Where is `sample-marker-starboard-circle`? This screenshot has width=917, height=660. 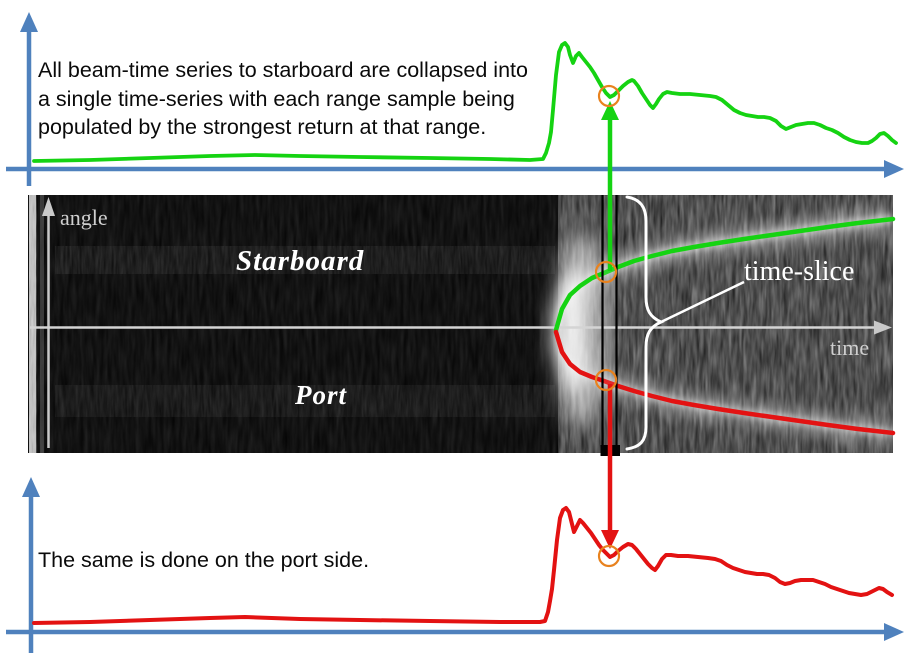 sample-marker-starboard-circle is located at coordinates (606, 272).